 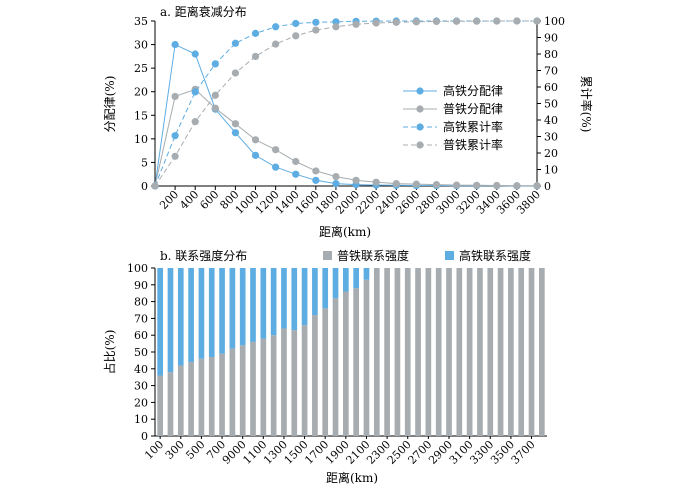 I want to click on chart-a-ylabel-right: 累计率(%), so click(x=586, y=104).